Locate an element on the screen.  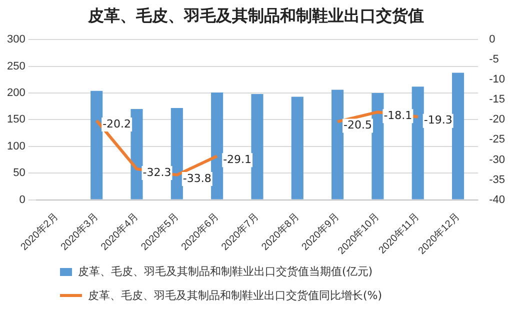
data-label: -20.2 is located at coordinates (117, 123).